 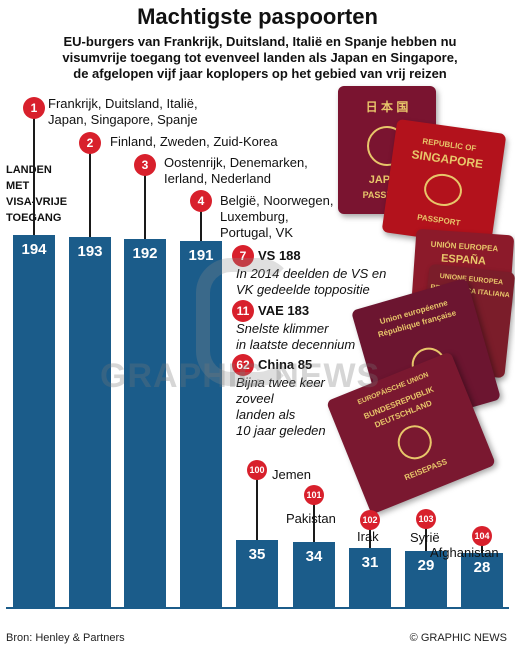 I want to click on y-axis-label-line: VISA-VRIJE, so click(x=46, y=202).